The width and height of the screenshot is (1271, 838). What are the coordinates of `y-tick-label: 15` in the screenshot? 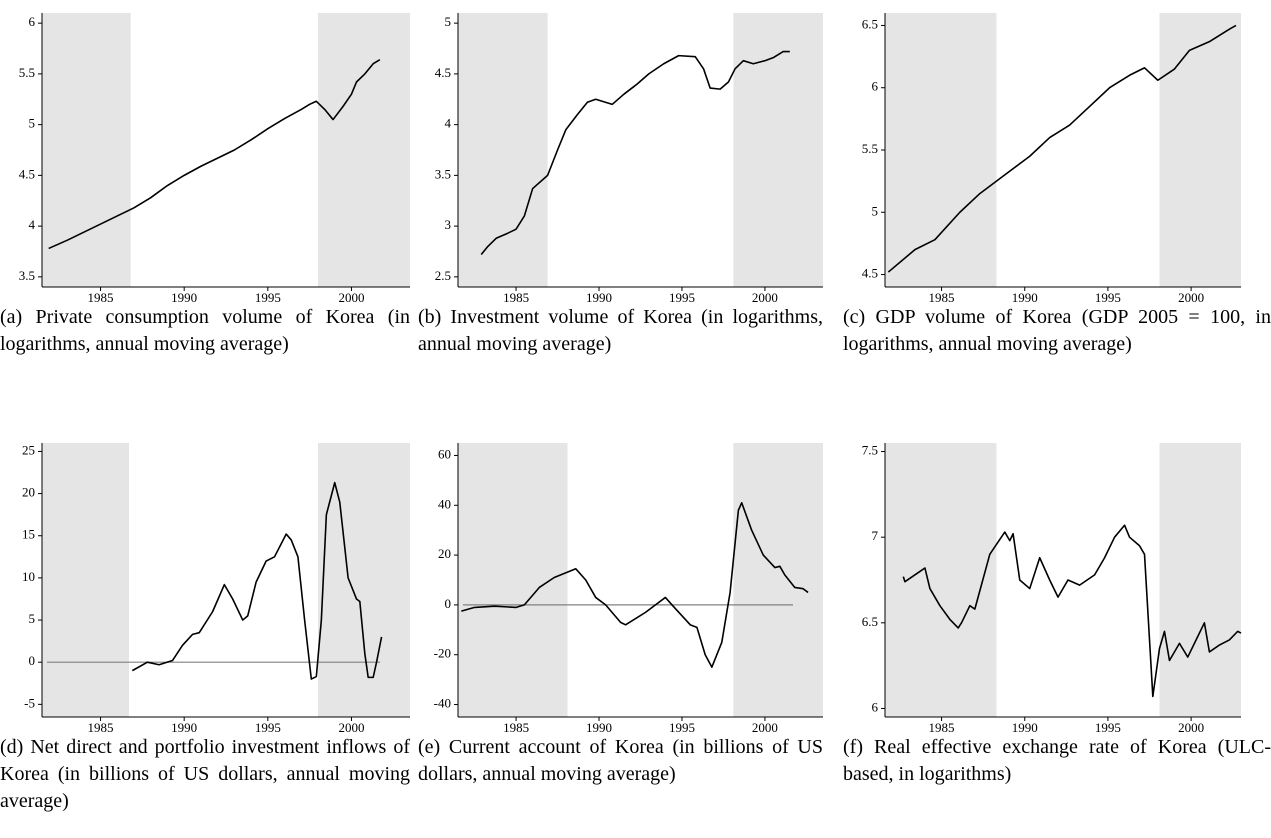 It's located at (28, 534).